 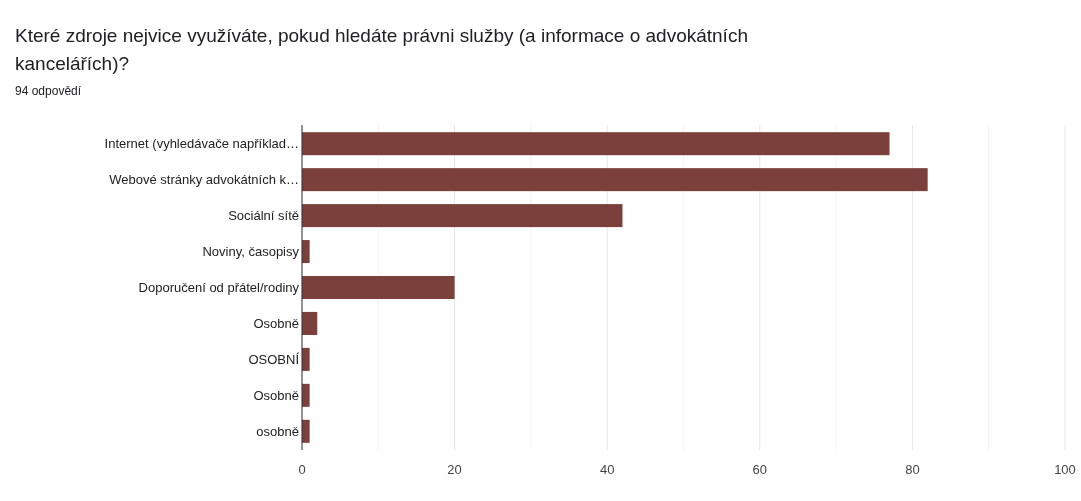 I want to click on y-tick-label: Doporučení od přátel/rodiny, so click(x=219, y=288).